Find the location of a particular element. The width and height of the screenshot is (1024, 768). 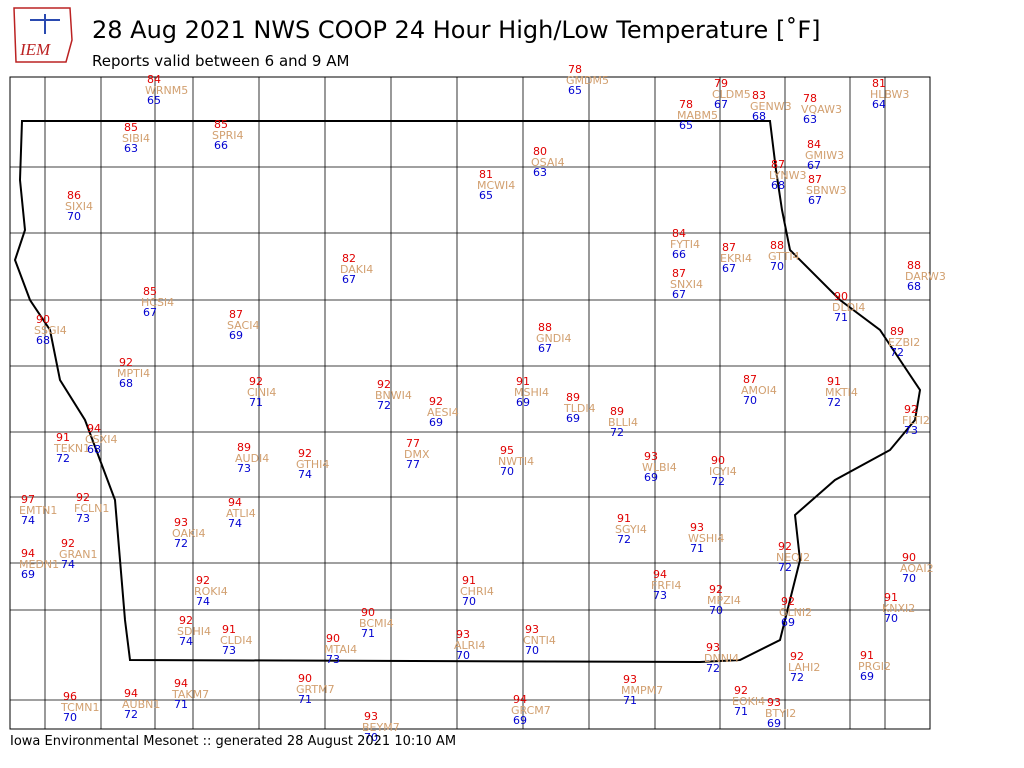

station-id: MPTI4 is located at coordinates (133, 373).